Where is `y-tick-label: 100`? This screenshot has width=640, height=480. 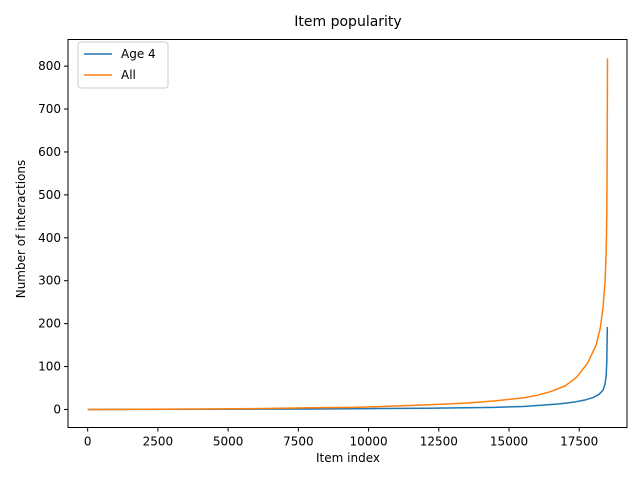
y-tick-label: 100 is located at coordinates (49, 367).